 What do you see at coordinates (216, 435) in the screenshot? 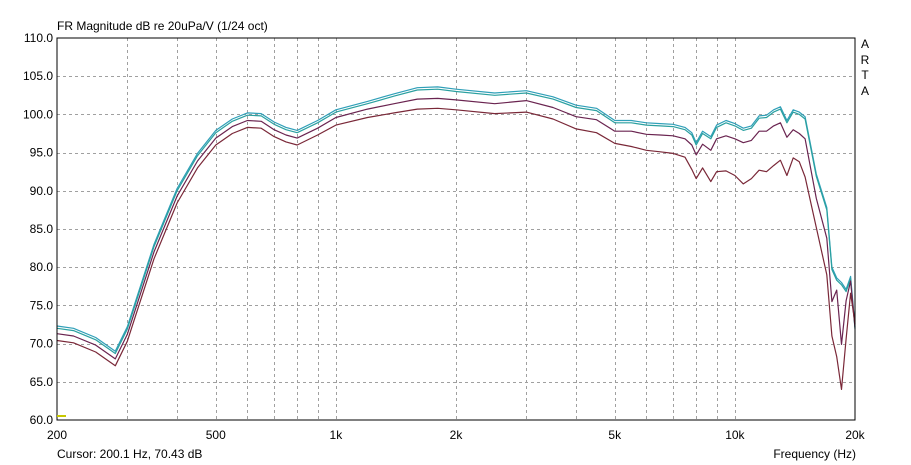
I see `x-tick-label: 500` at bounding box center [216, 435].